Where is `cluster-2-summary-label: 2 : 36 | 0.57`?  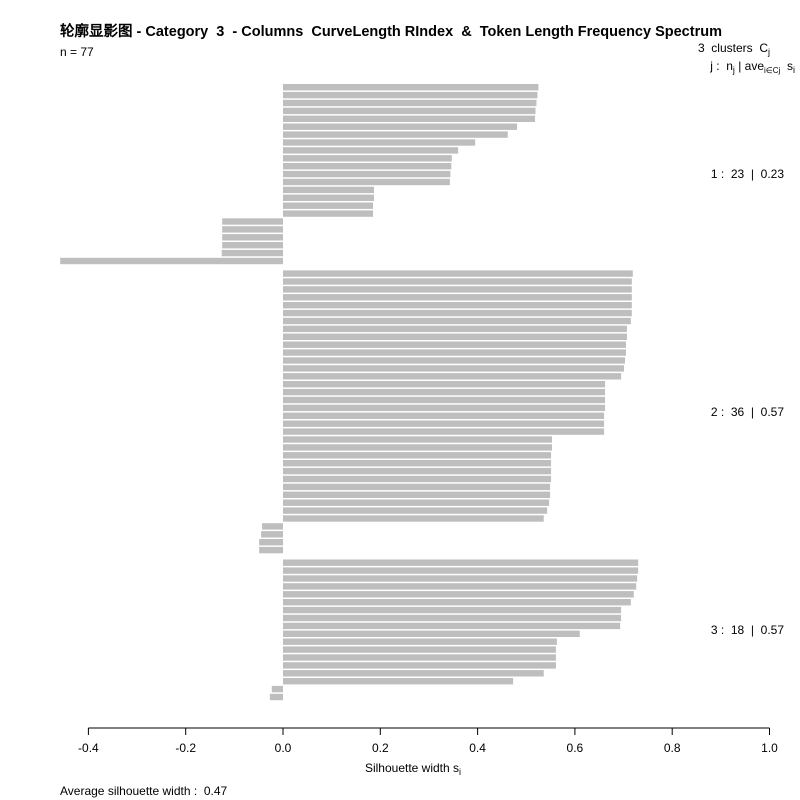
cluster-2-summary-label: 2 : 36 | 0.57 is located at coordinates (747, 412).